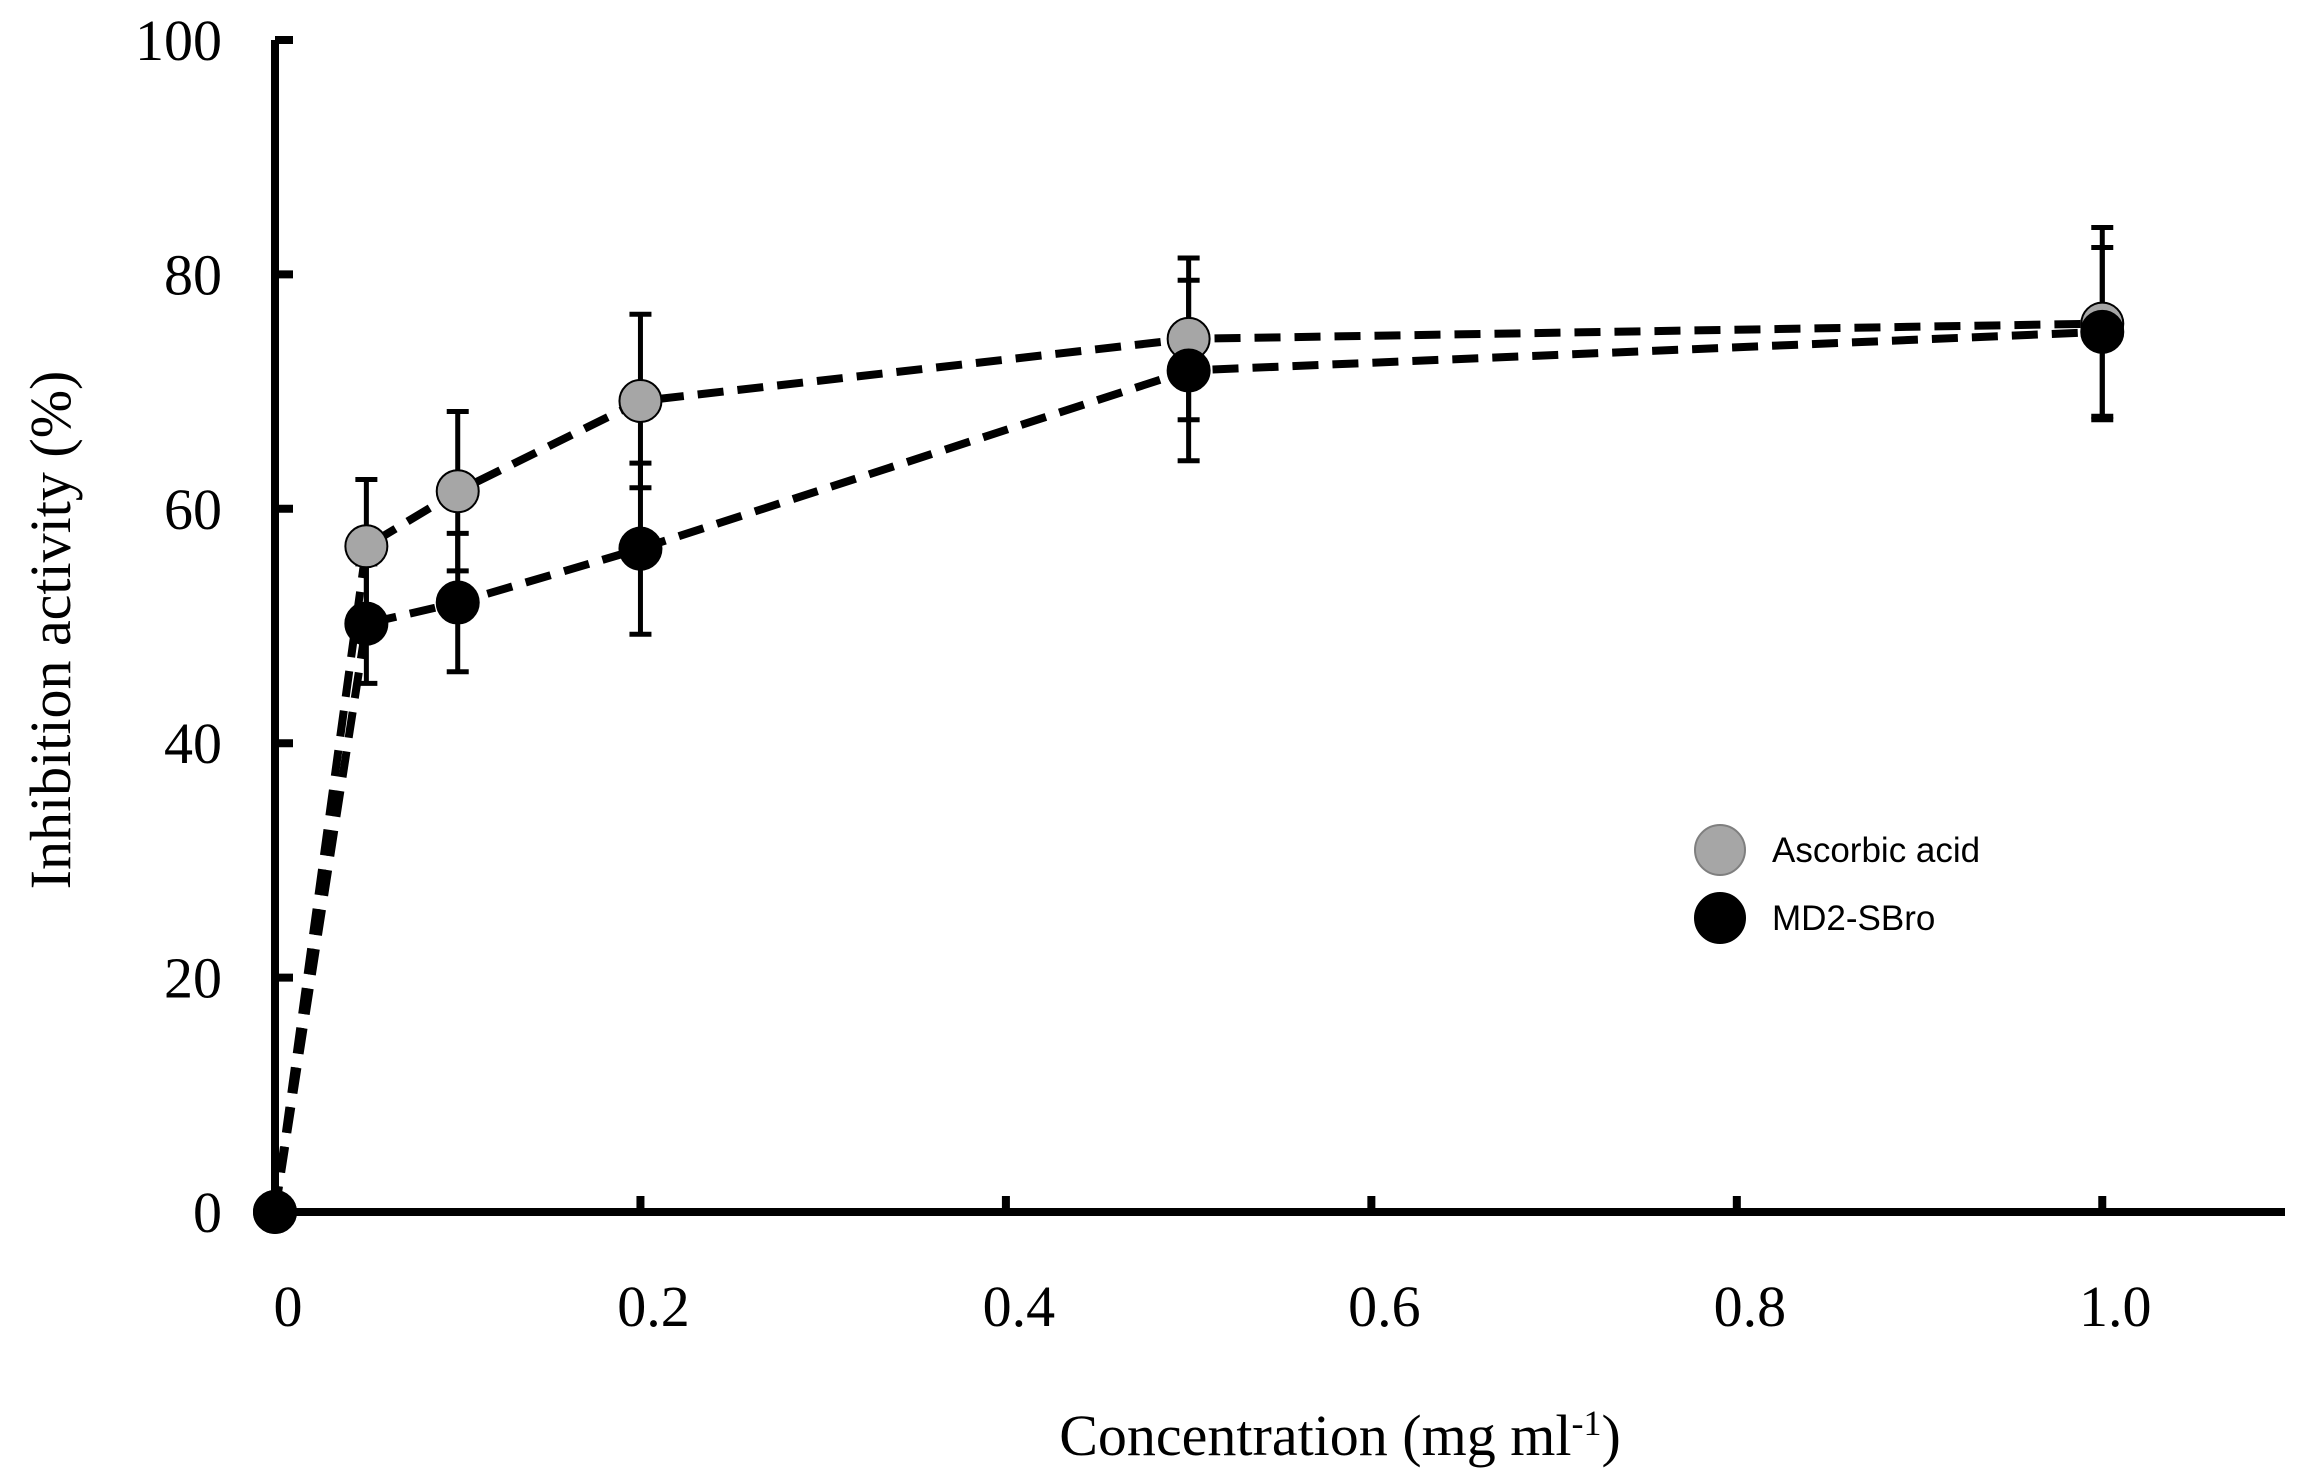  What do you see at coordinates (1384, 1306) in the screenshot?
I see `x-tick-label: 0.6` at bounding box center [1384, 1306].